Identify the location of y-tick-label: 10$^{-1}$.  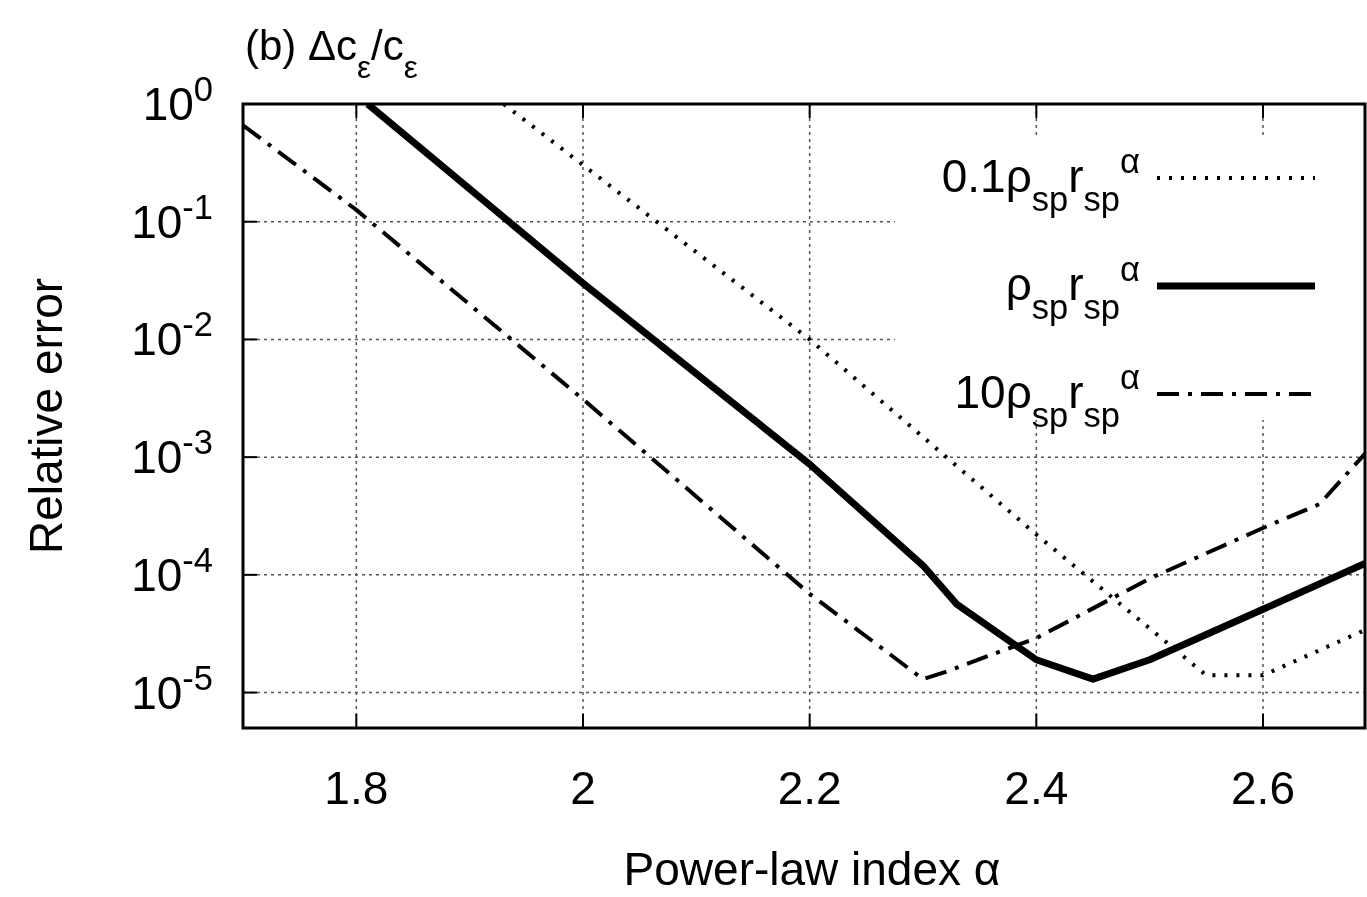
(172, 217).